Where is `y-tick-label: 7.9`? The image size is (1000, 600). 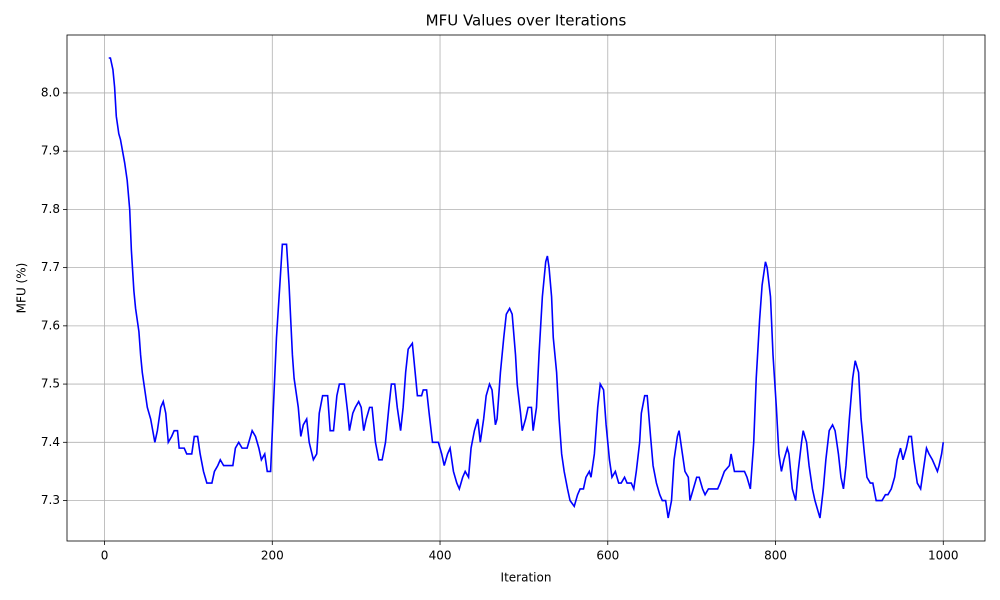
y-tick-label: 7.9 is located at coordinates (50, 151).